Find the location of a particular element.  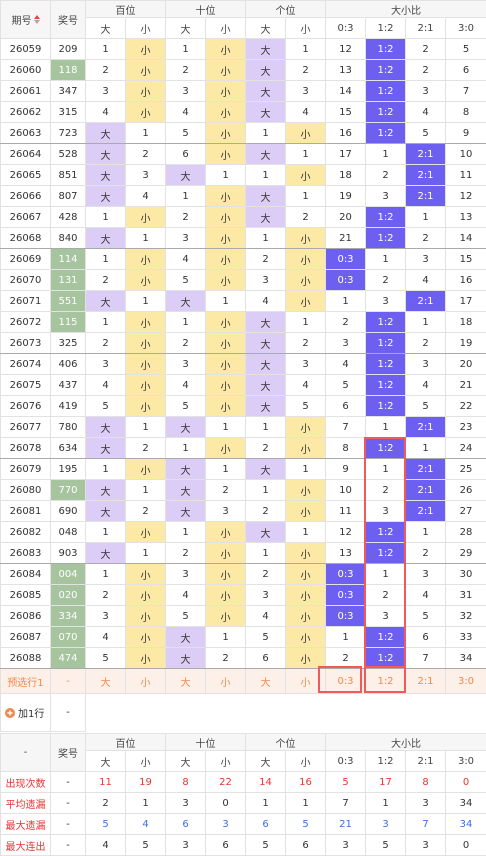

cell: 2:1 is located at coordinates (426, 196).